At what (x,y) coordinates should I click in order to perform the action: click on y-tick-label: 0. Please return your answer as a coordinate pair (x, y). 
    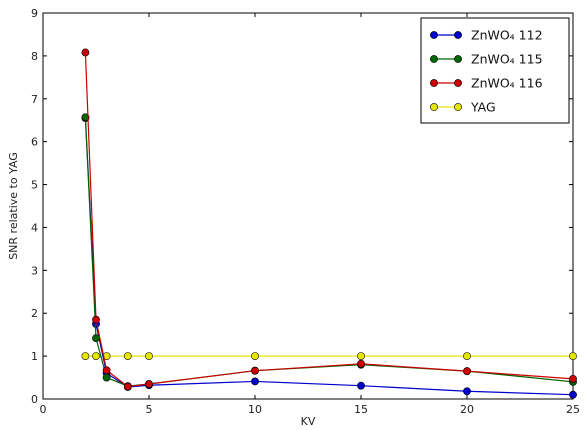
    Looking at the image, I should click on (34, 399).